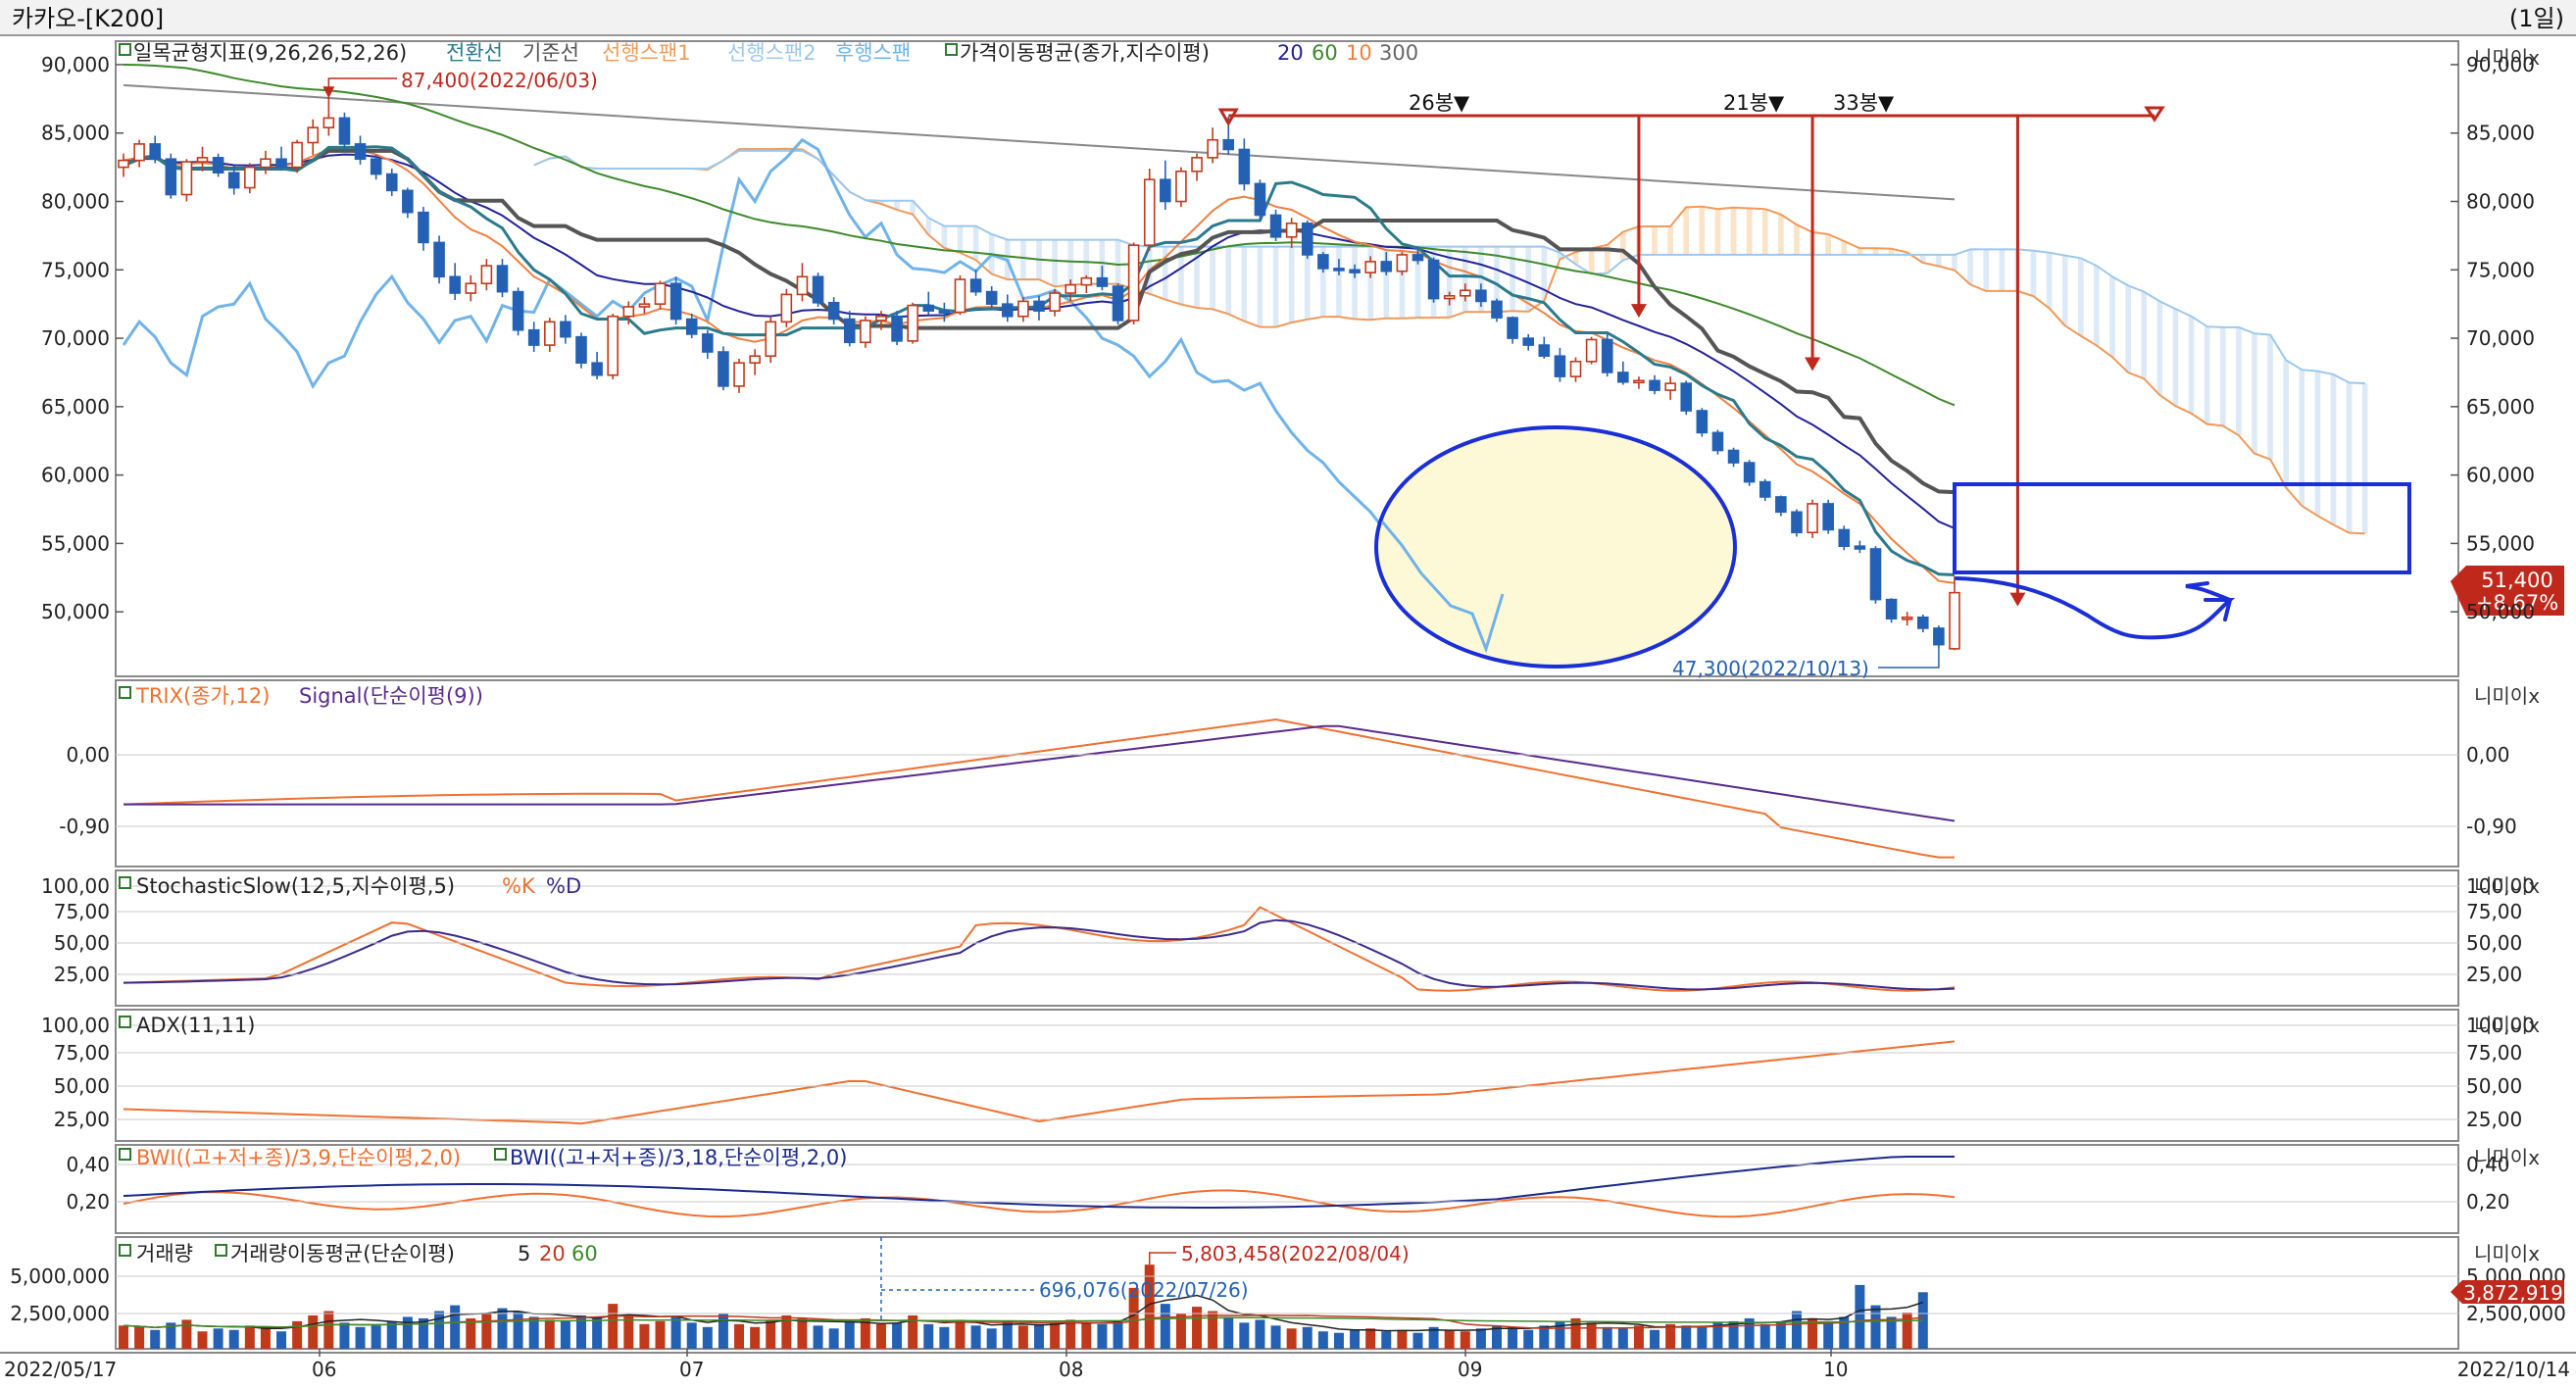  I want to click on bwi-tick-right: 0,20, so click(2488, 1202).